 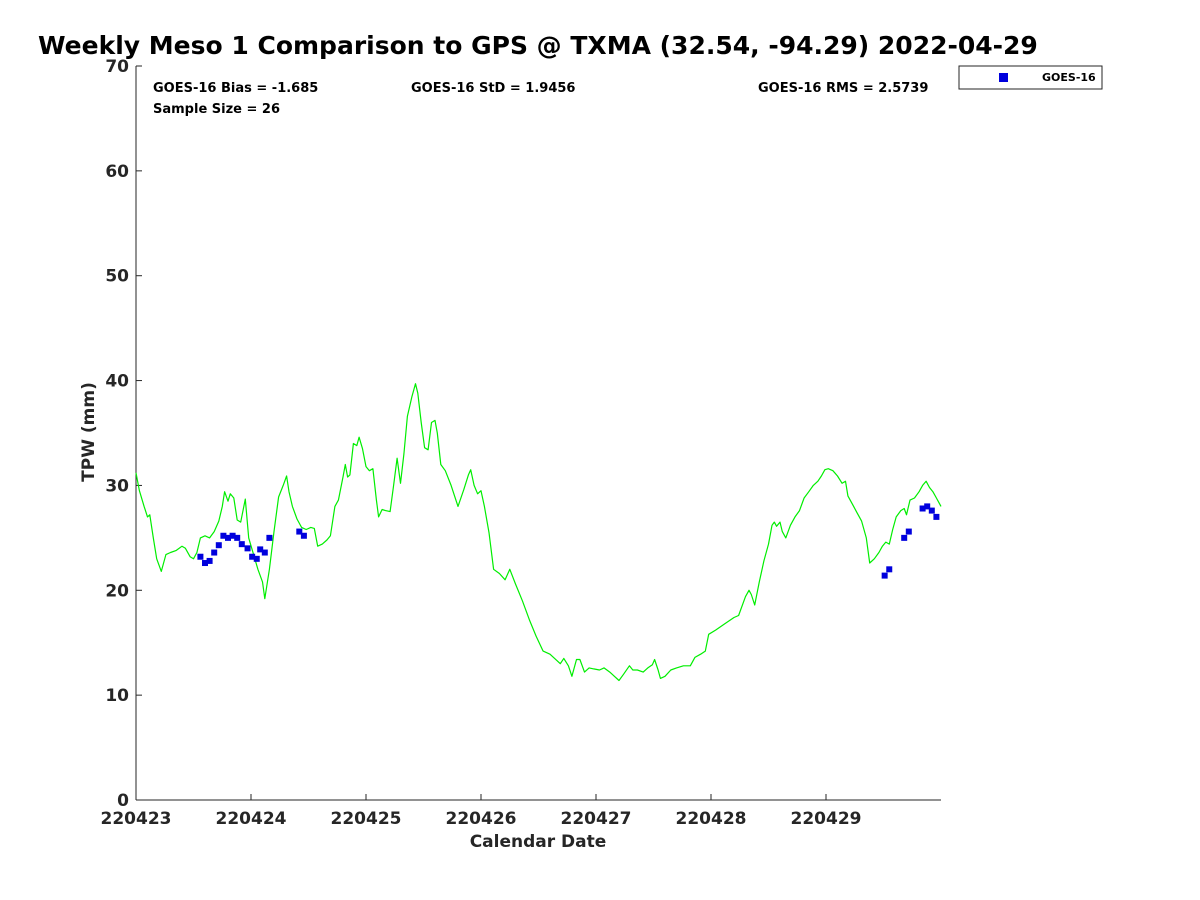 What do you see at coordinates (117, 486) in the screenshot?
I see `y-tick-label: 30` at bounding box center [117, 486].